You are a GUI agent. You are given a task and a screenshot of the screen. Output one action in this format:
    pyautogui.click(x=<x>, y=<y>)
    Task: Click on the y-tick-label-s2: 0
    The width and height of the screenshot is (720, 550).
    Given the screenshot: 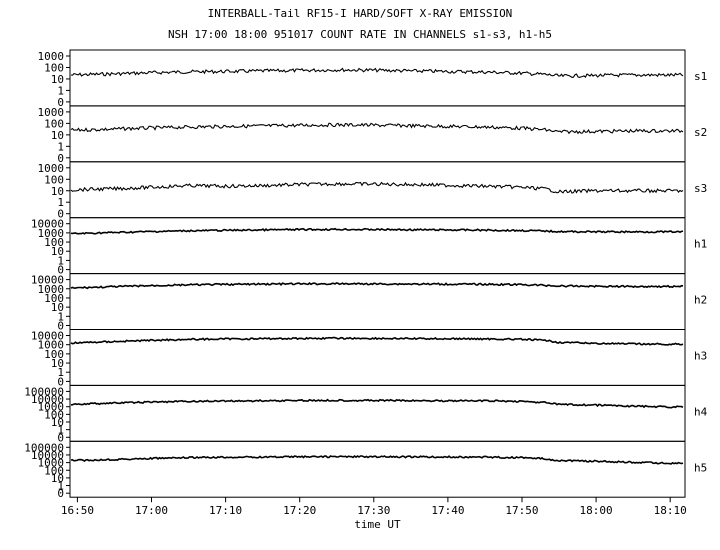 What is the action you would take?
    pyautogui.click(x=60, y=158)
    